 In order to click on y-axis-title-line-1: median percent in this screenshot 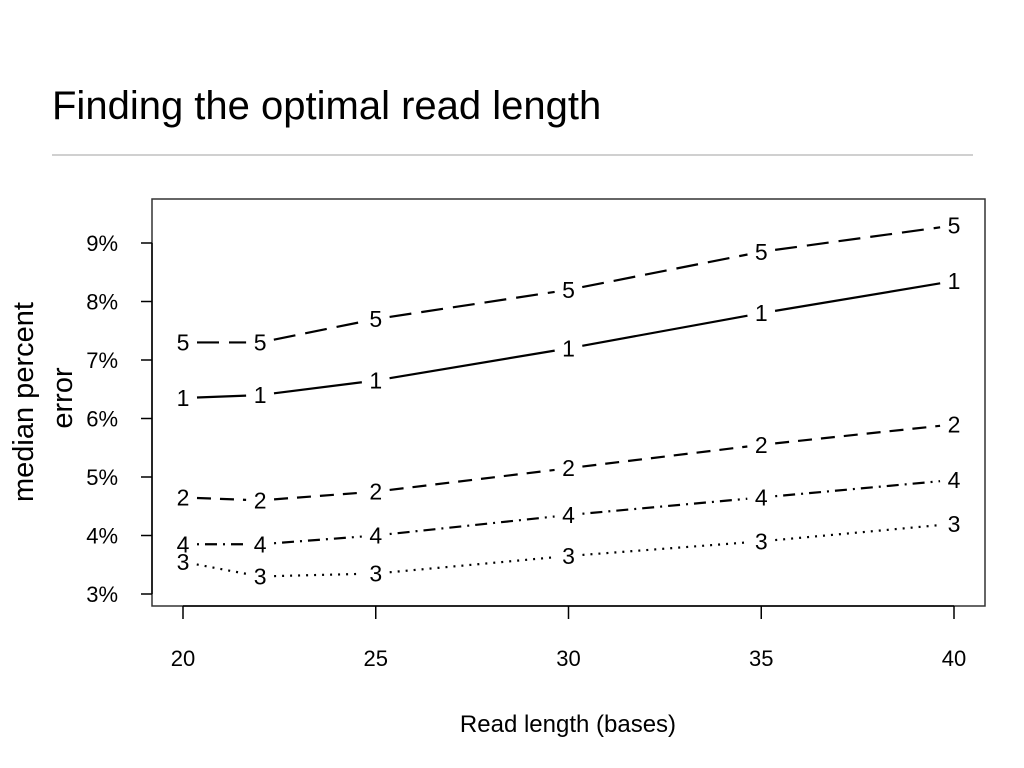, I will do `click(24, 402)`.